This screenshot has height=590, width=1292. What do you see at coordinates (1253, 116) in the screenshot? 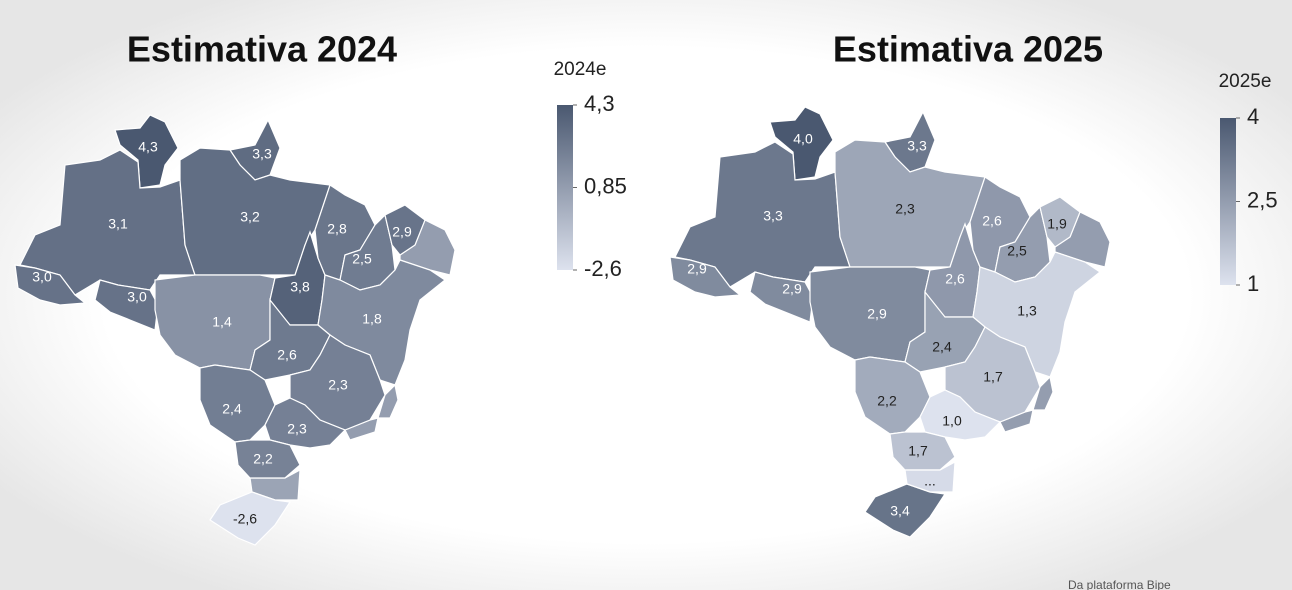
I see `legend-tick-label: 4` at bounding box center [1253, 116].